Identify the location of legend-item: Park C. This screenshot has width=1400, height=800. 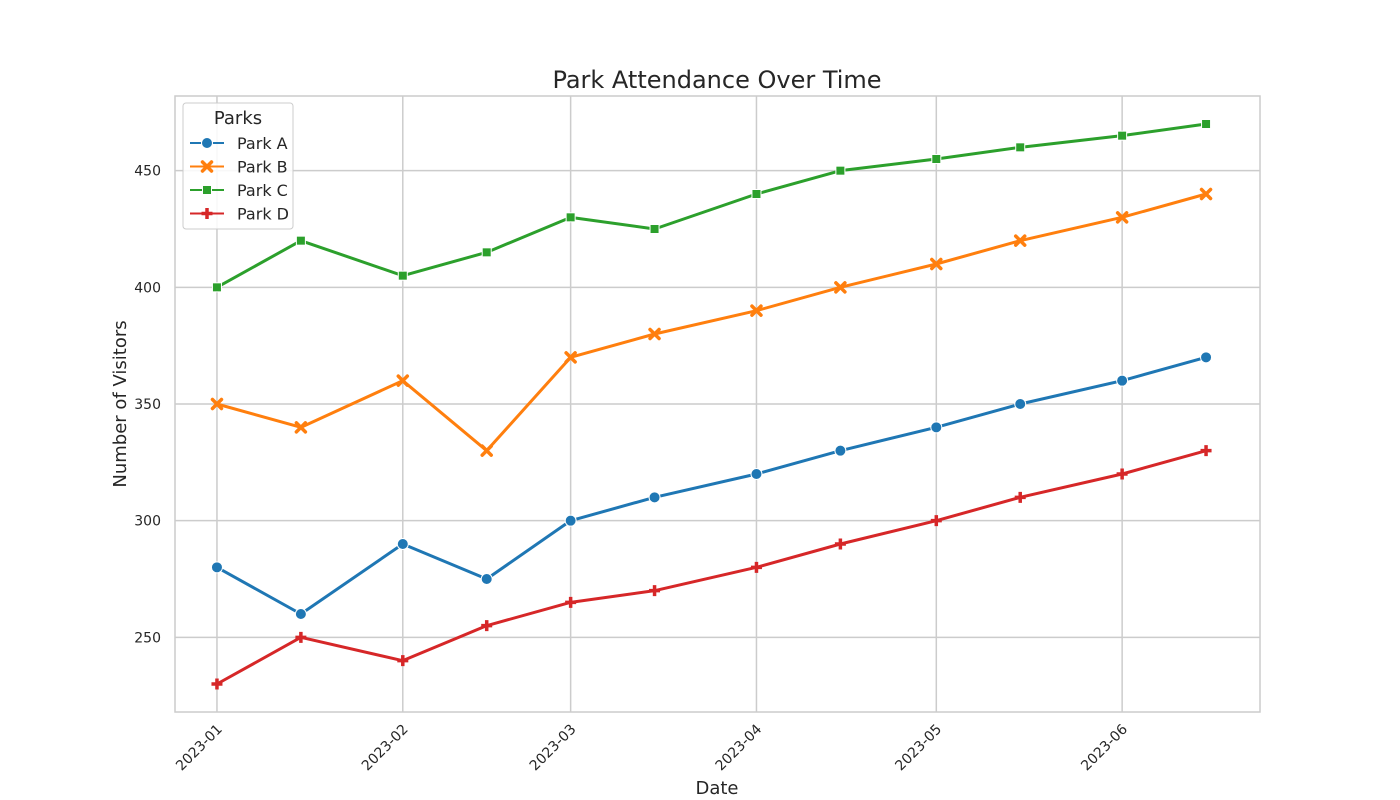
(239, 190).